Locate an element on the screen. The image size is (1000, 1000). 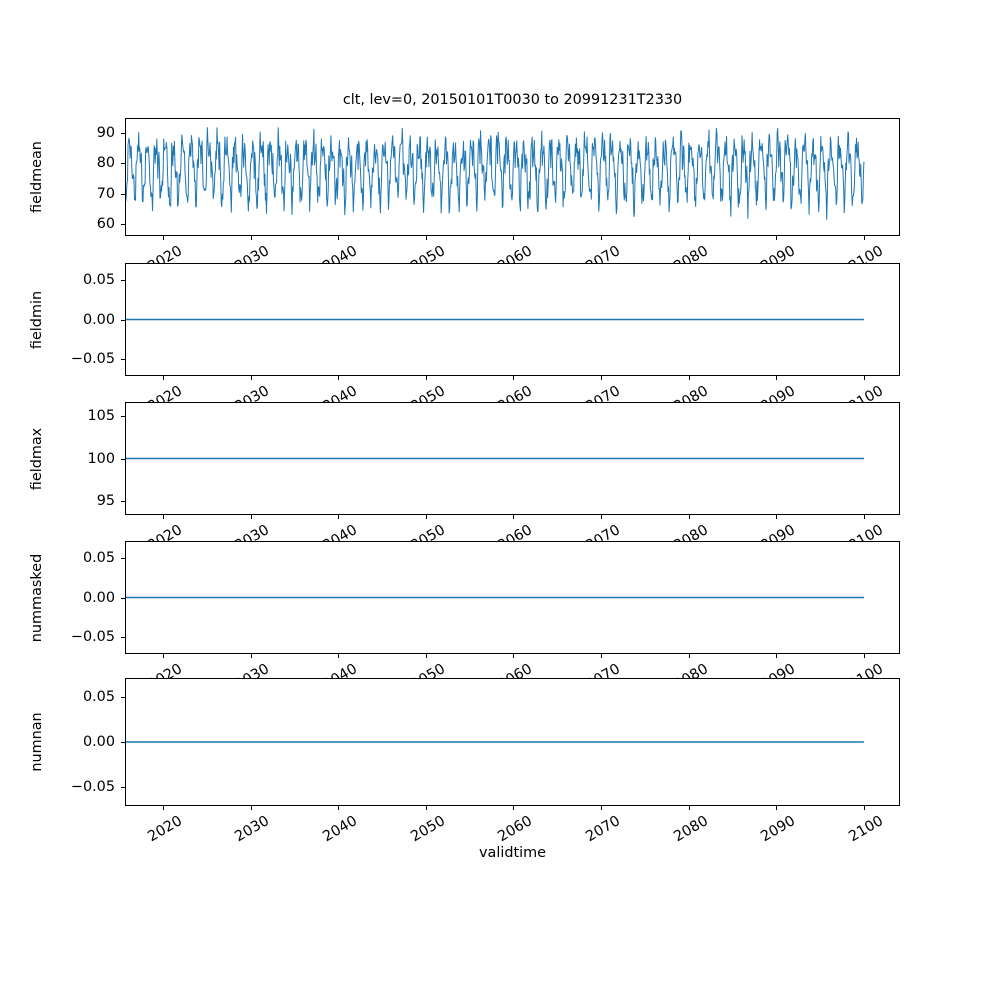
plot-area-numnan is located at coordinates (512, 742).